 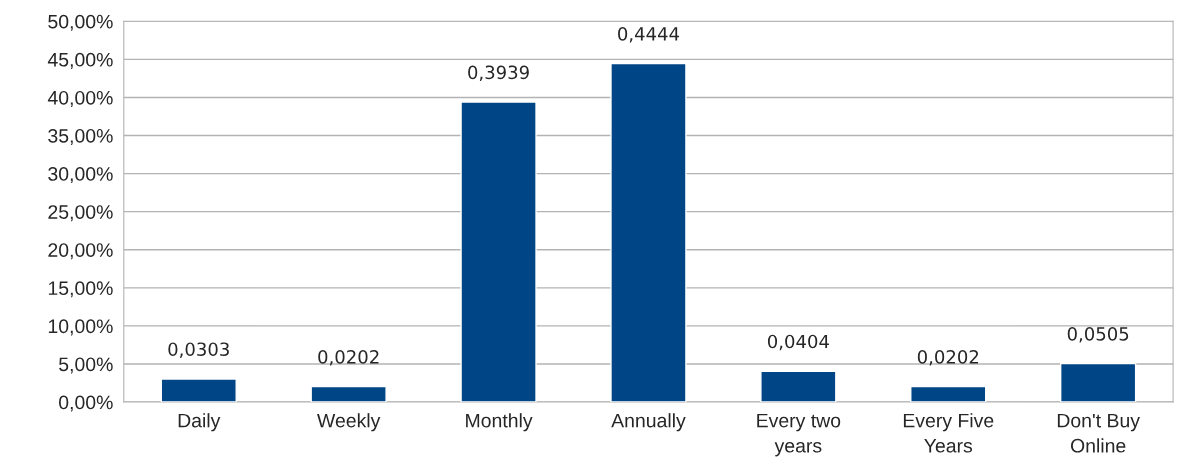 What do you see at coordinates (199, 422) in the screenshot?
I see `x-tick-label: Daily` at bounding box center [199, 422].